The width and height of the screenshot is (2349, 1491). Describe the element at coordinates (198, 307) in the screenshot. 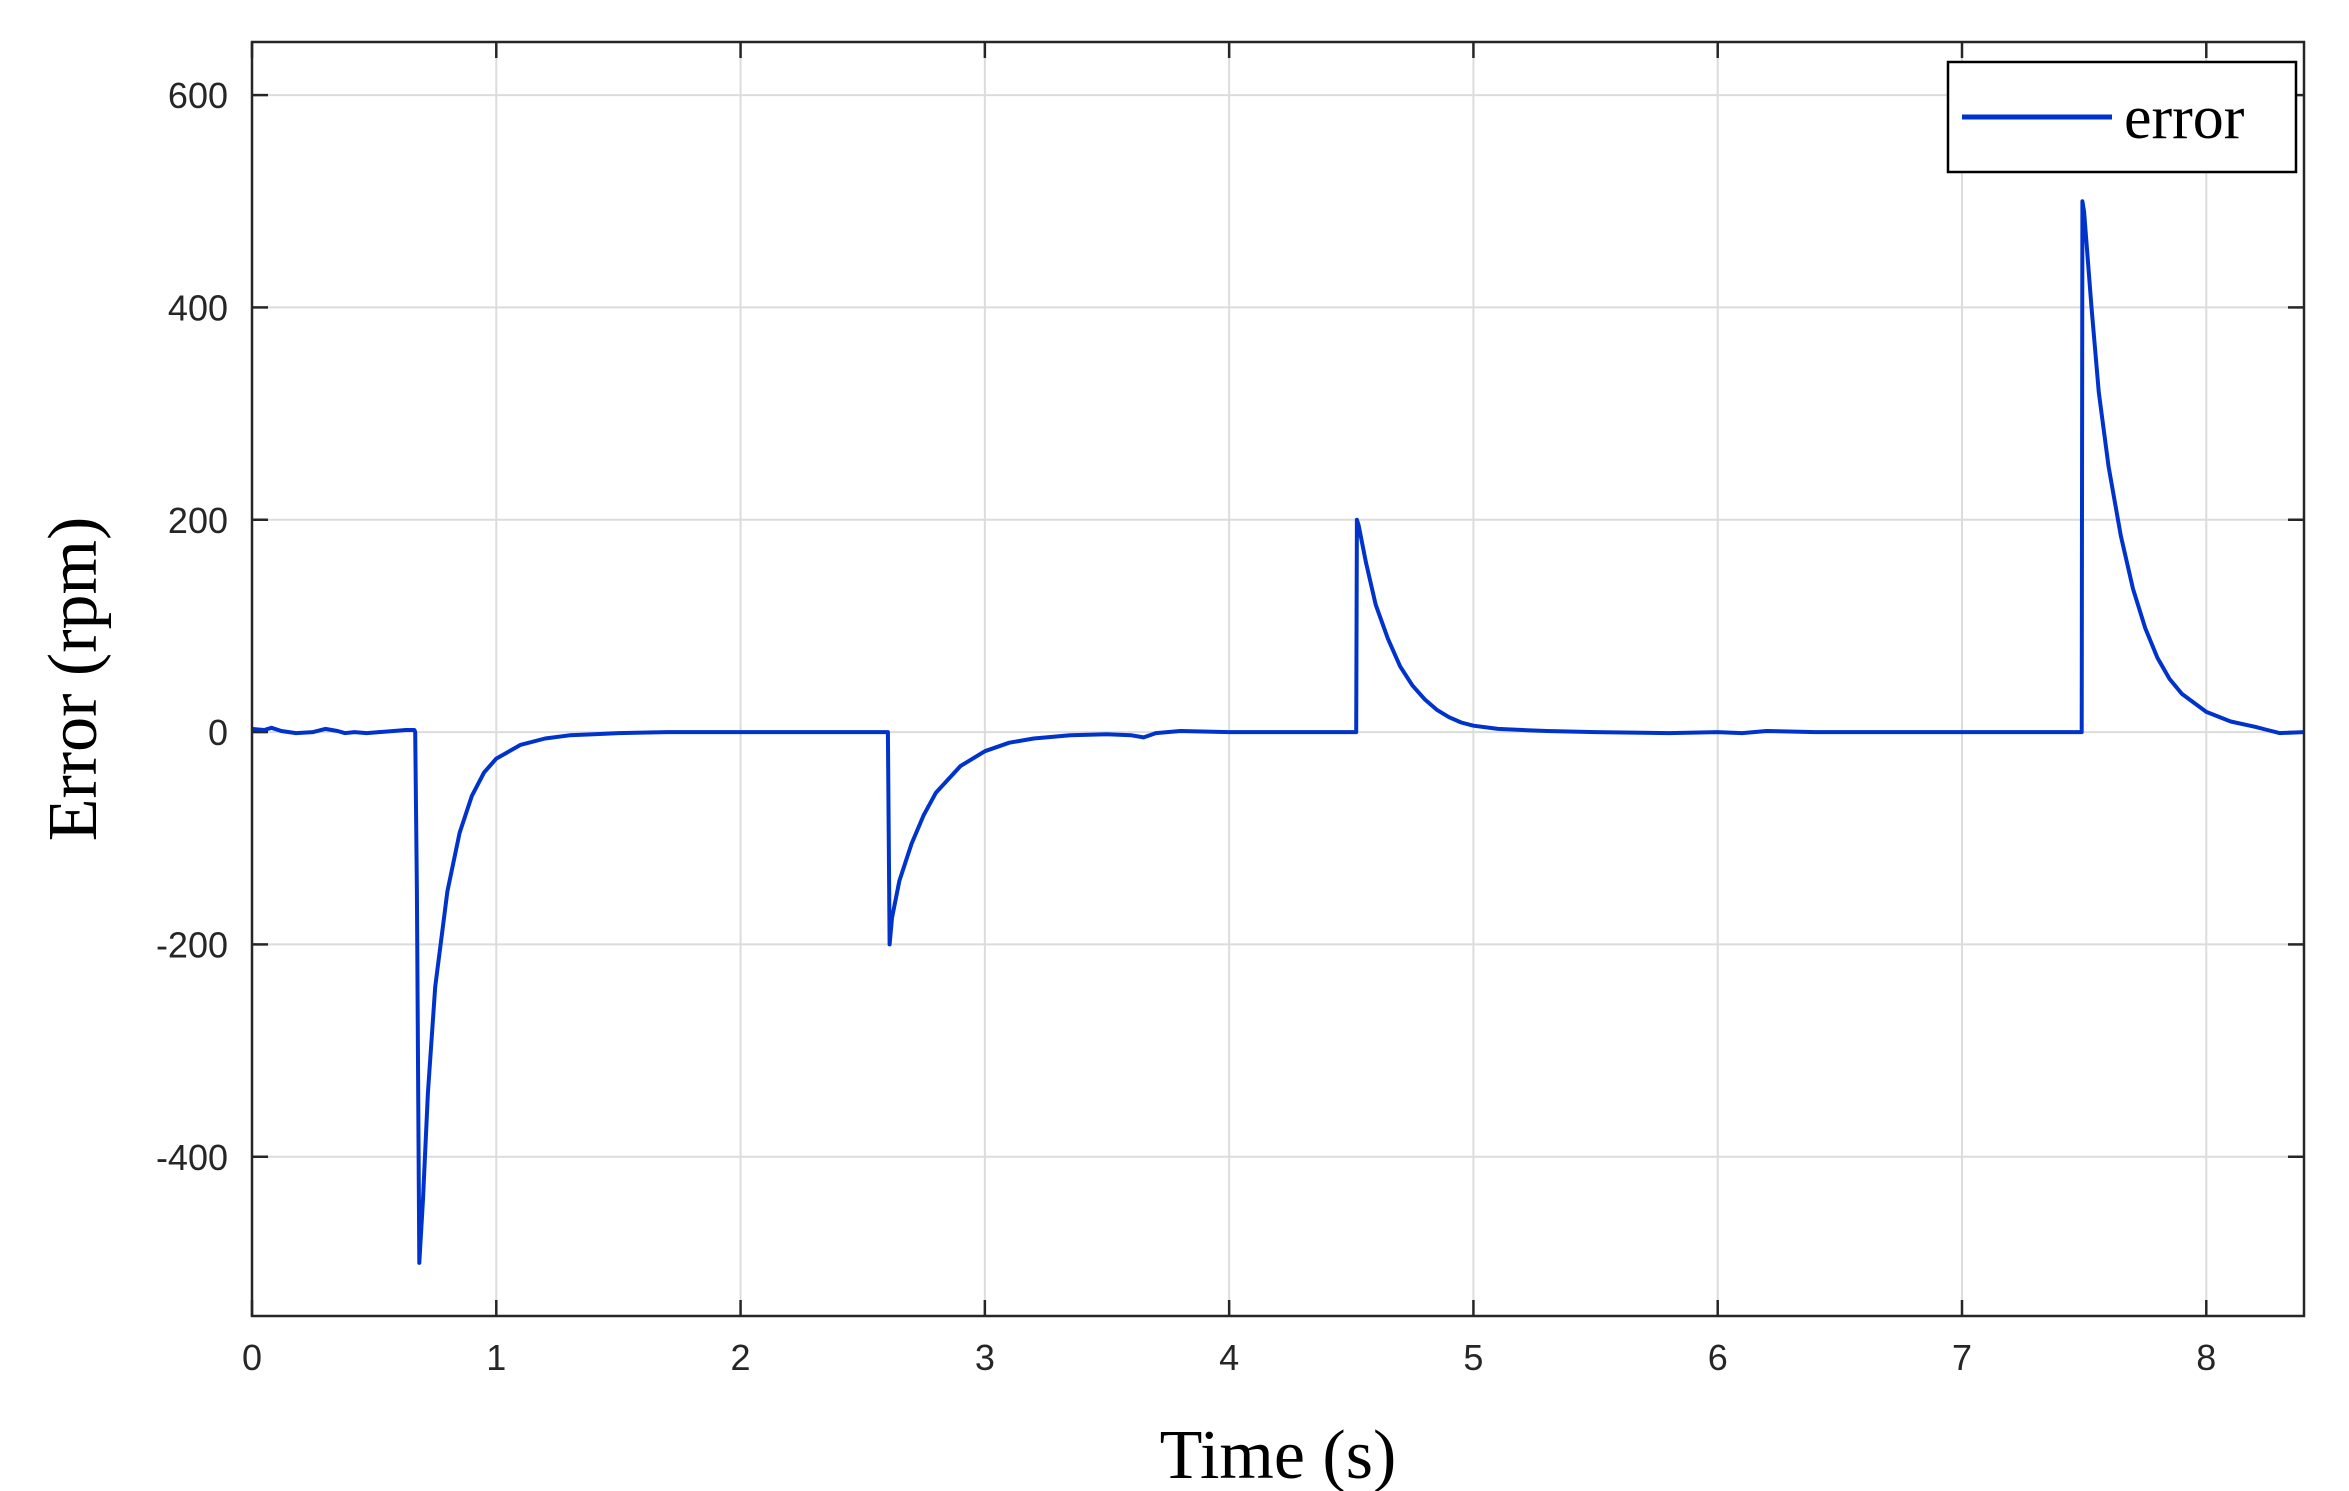

I see `y-tick-label: 400` at that location.